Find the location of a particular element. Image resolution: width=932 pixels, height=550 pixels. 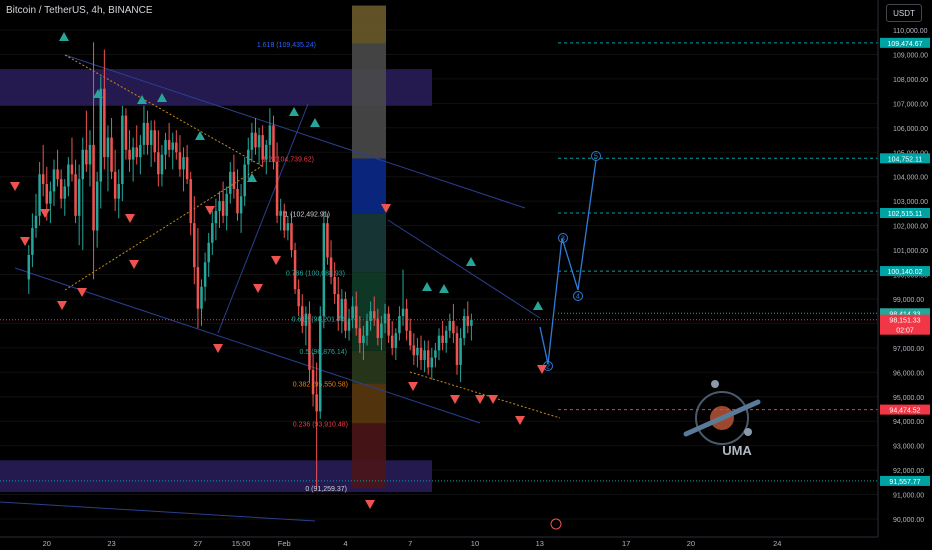

wave-marker is located at coordinates (578, 296).